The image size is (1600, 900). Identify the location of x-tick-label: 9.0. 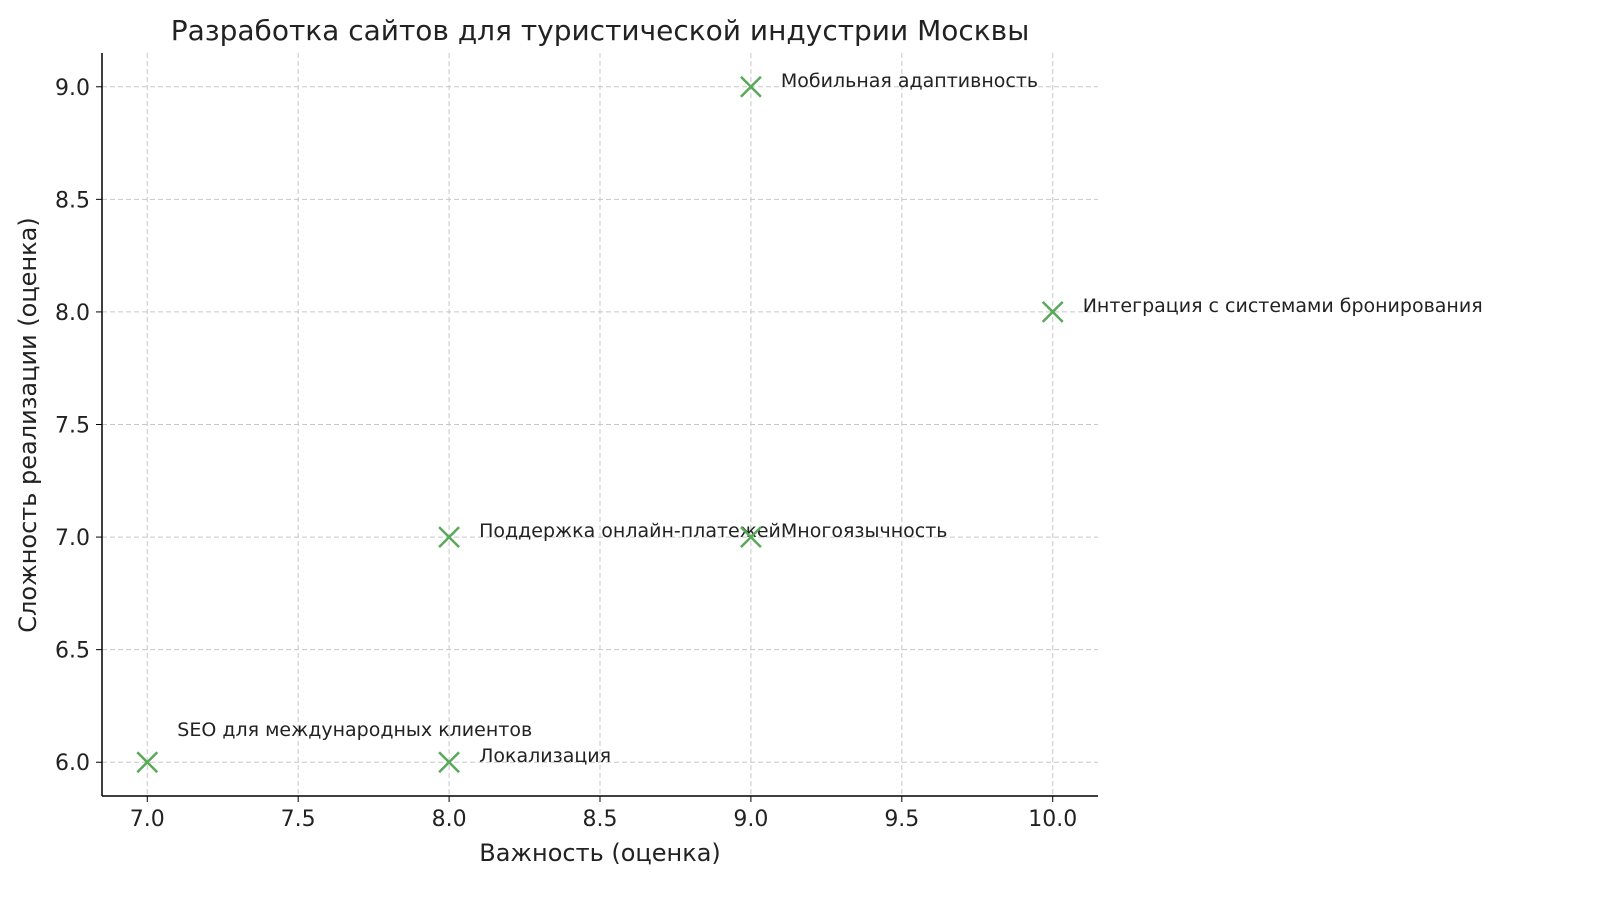
(750, 819).